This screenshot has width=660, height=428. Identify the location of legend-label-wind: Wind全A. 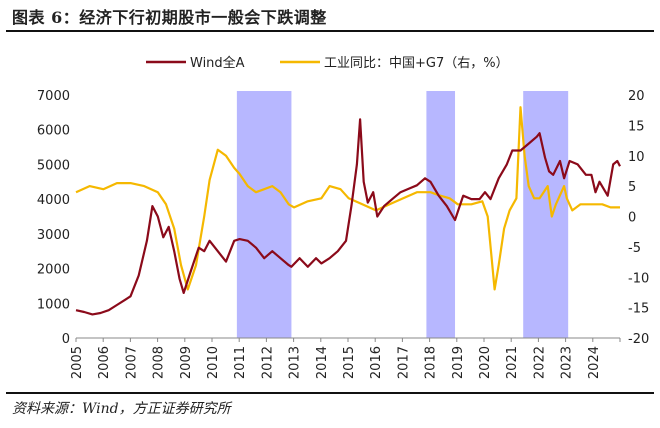
(217, 63).